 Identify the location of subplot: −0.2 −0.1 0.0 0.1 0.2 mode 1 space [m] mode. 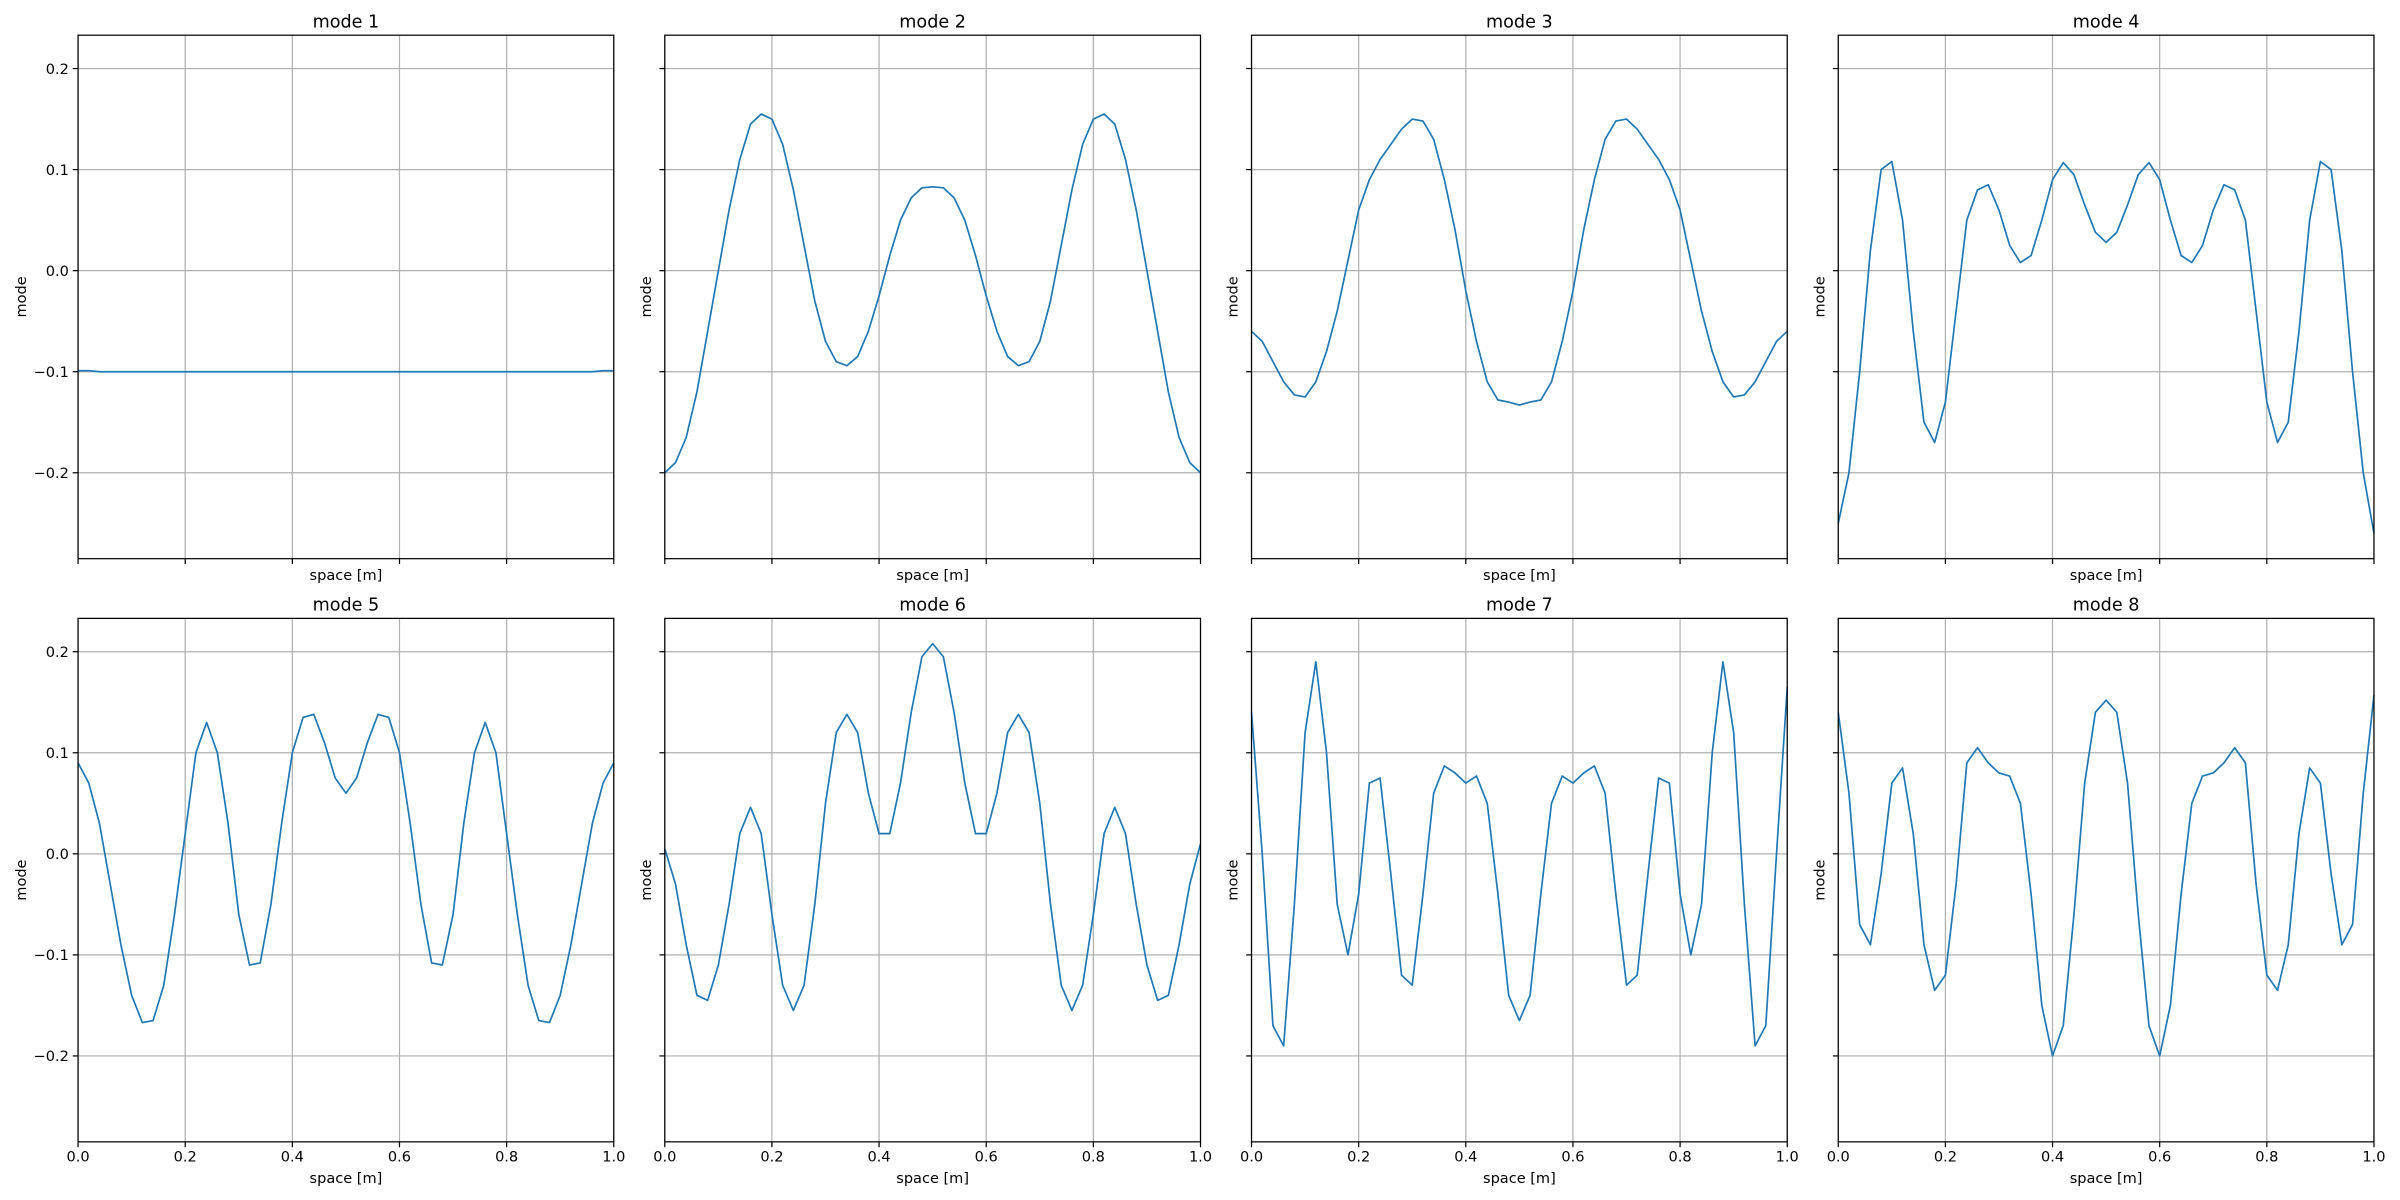
(314, 298).